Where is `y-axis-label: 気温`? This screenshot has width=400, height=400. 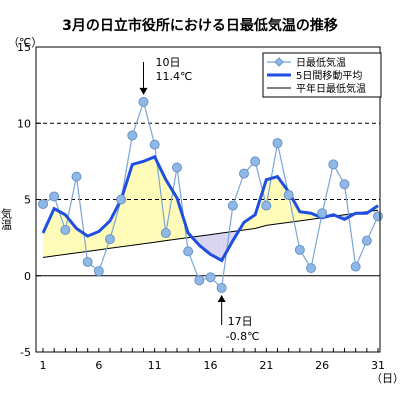
y-axis-label: 気温 is located at coordinates (6, 218).